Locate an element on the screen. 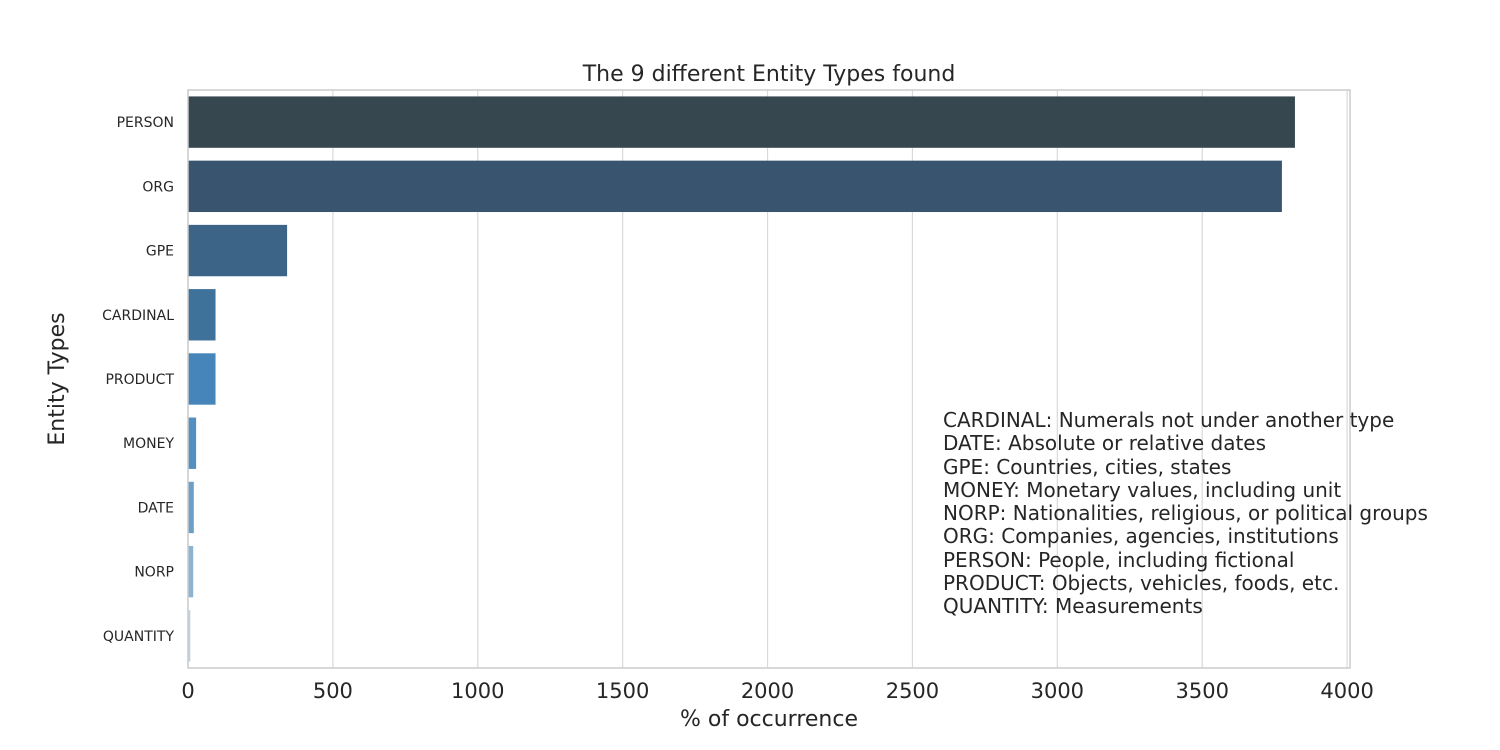 Image resolution: width=1500 pixels, height=750 pixels. y-tick-label: QUANTITY is located at coordinates (139, 637).